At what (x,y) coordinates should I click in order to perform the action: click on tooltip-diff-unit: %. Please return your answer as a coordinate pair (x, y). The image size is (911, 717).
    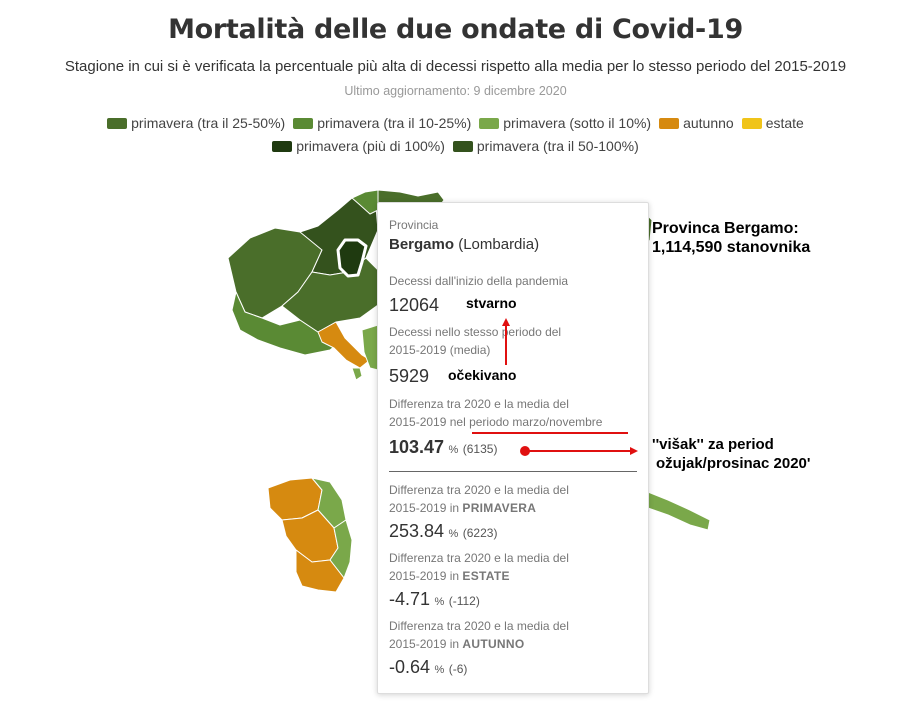
    Looking at the image, I should click on (453, 450).